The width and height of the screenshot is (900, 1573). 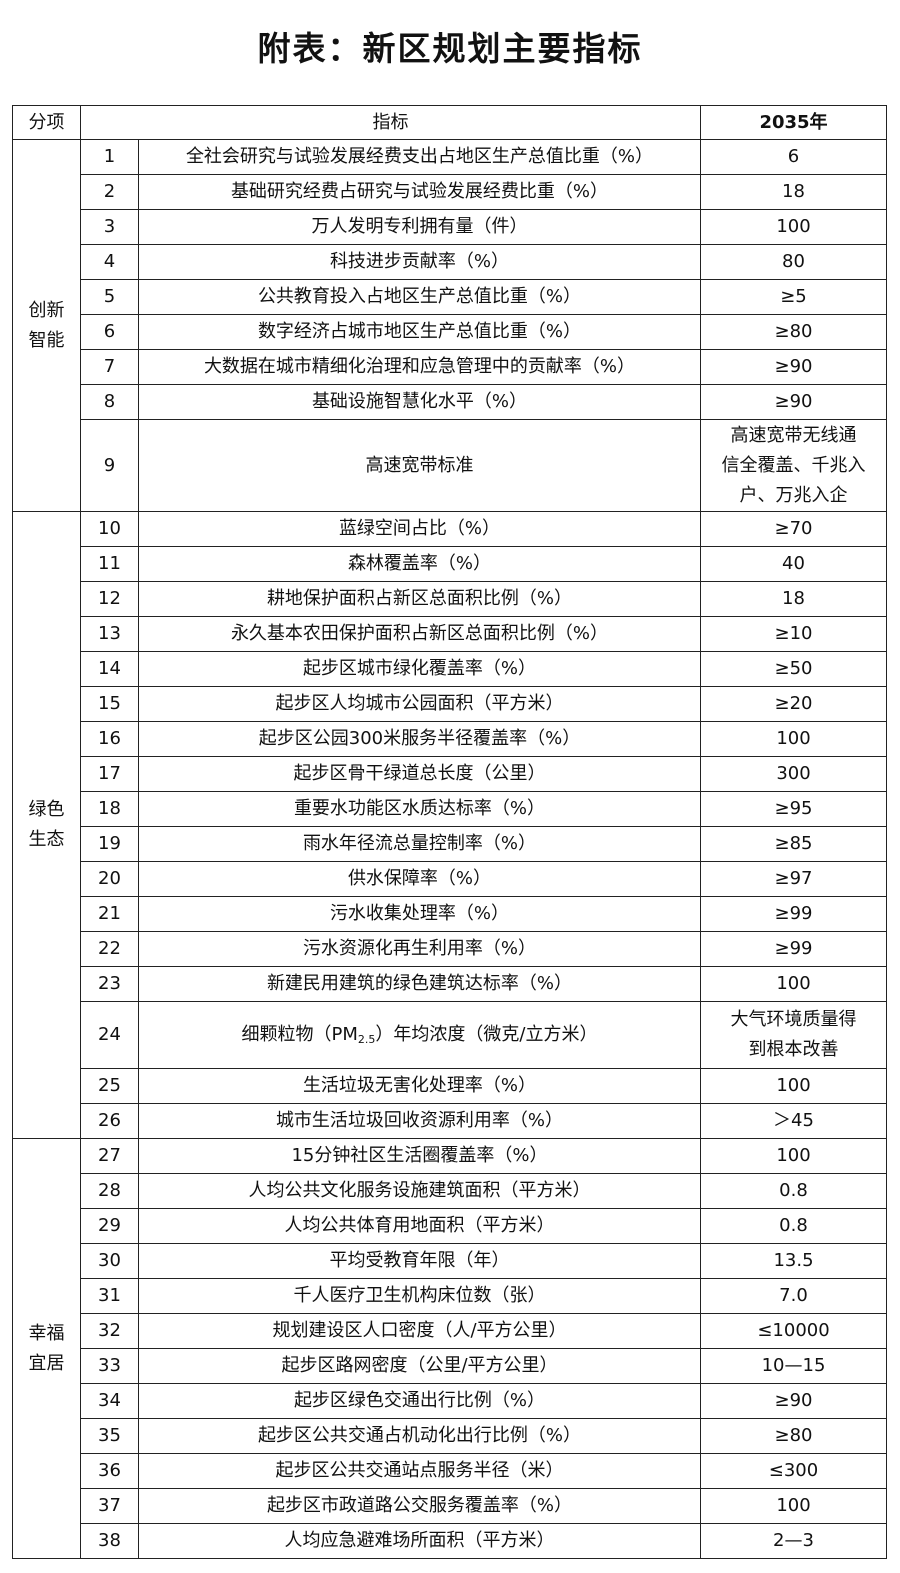 I want to click on row-number: 17, so click(x=109, y=774).